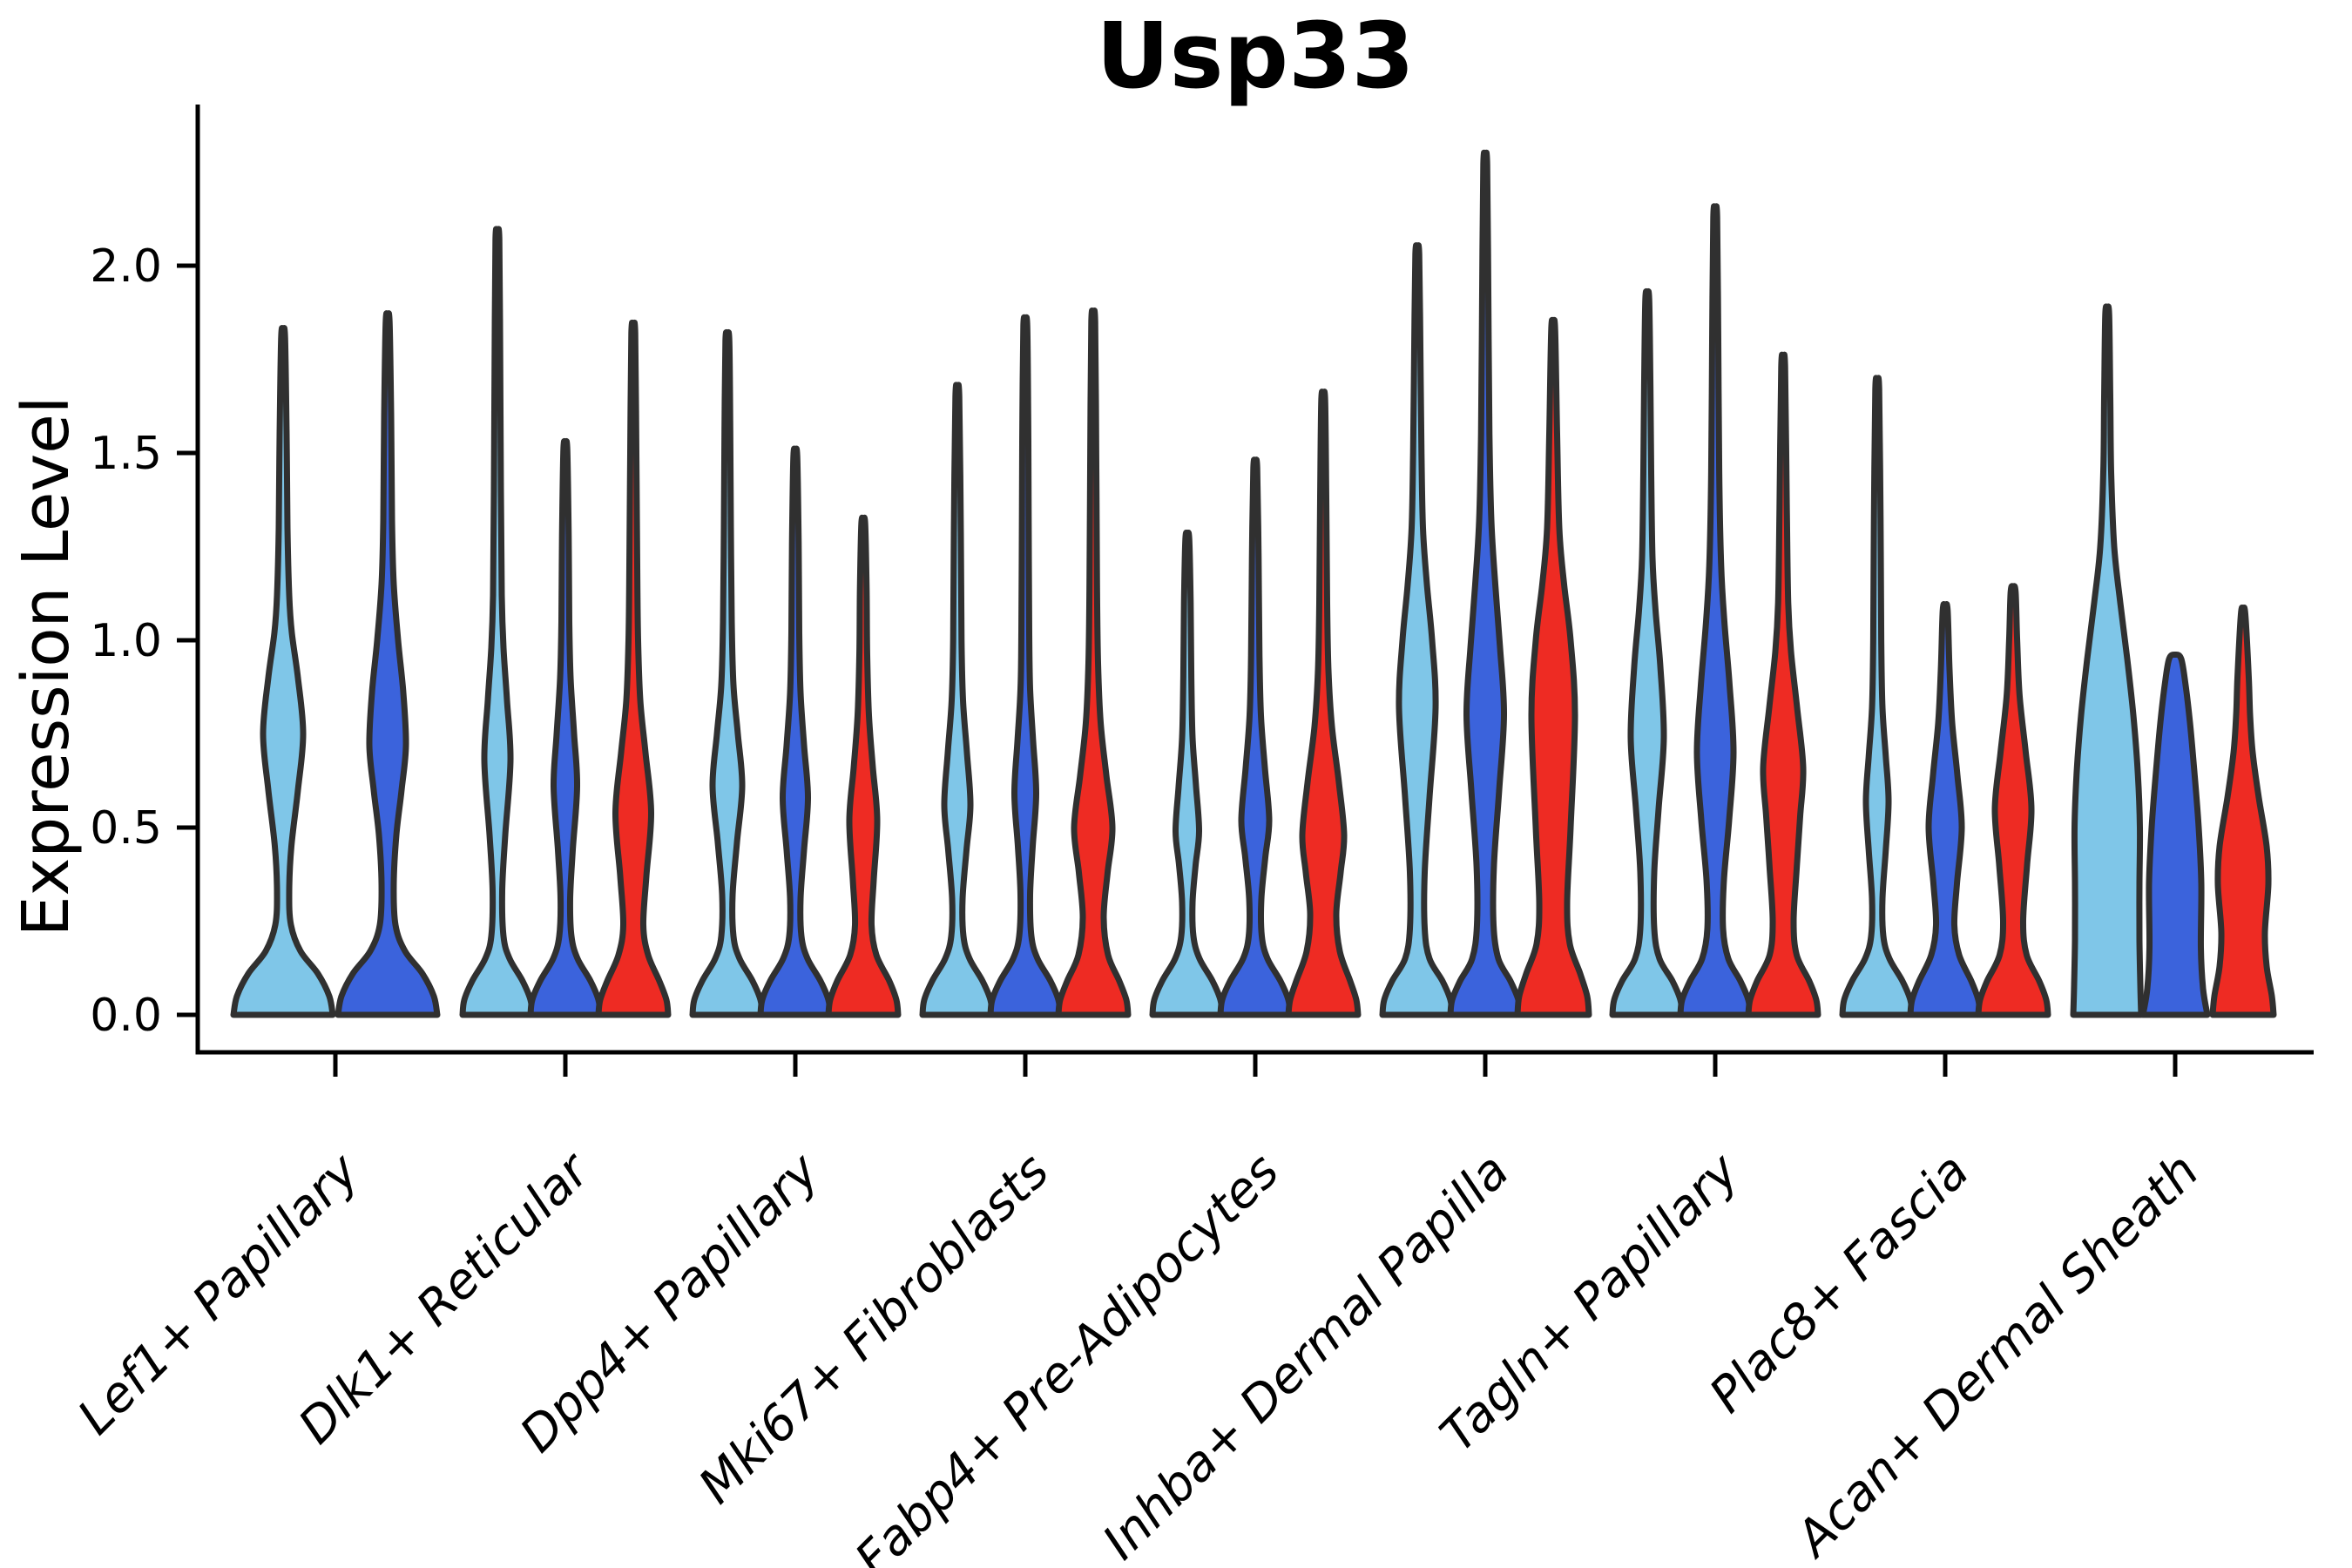 The width and height of the screenshot is (2352, 1568). Describe the element at coordinates (1877, 697) in the screenshot. I see `violin-plac8-fascia-light_blue` at that location.